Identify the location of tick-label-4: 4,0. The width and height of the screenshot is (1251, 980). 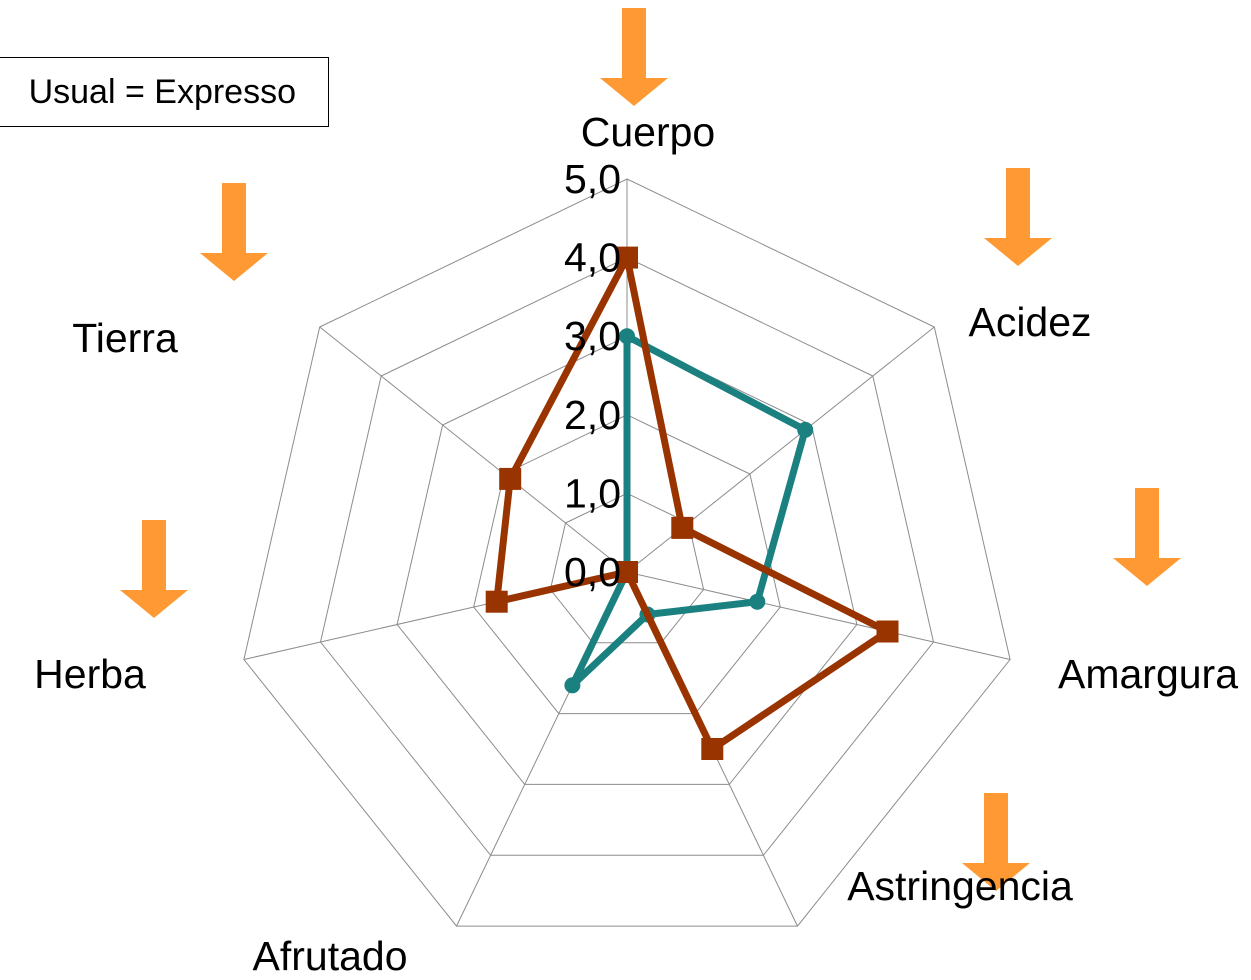
(592, 258).